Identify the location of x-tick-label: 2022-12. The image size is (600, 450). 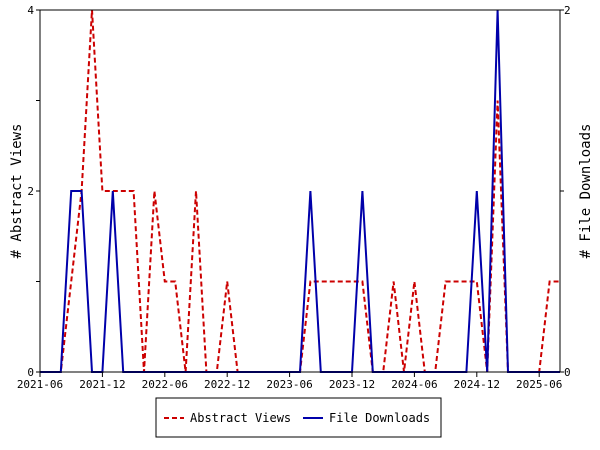
(227, 384).